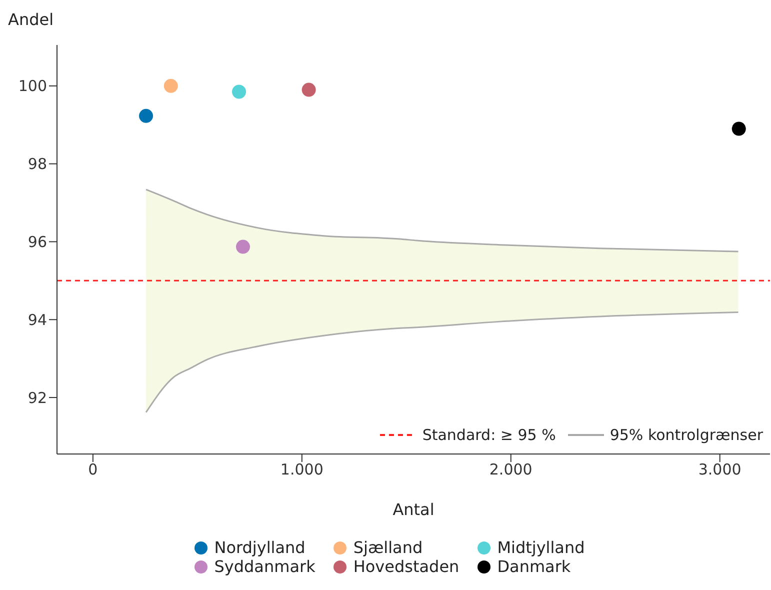  What do you see at coordinates (37, 319) in the screenshot?
I see `y-tick-label: 94` at bounding box center [37, 319].